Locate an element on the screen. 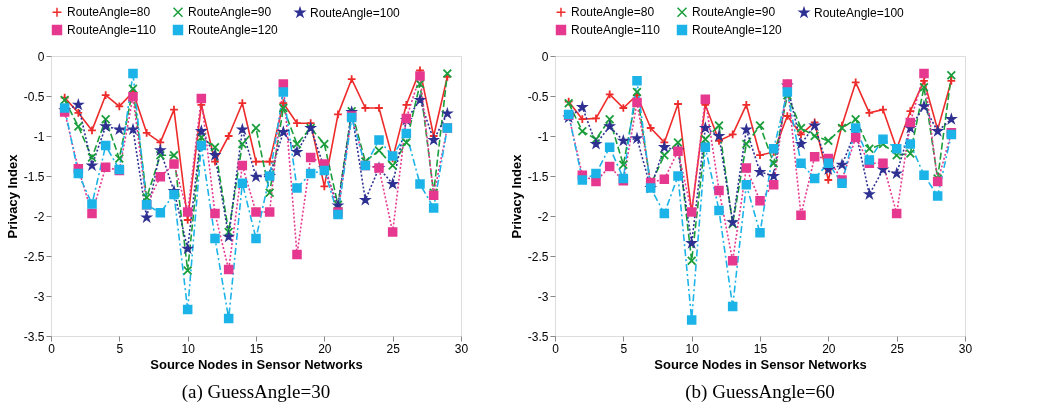 The image size is (1063, 420). text: (a) GuessAngle=30 is located at coordinates (256, 392).